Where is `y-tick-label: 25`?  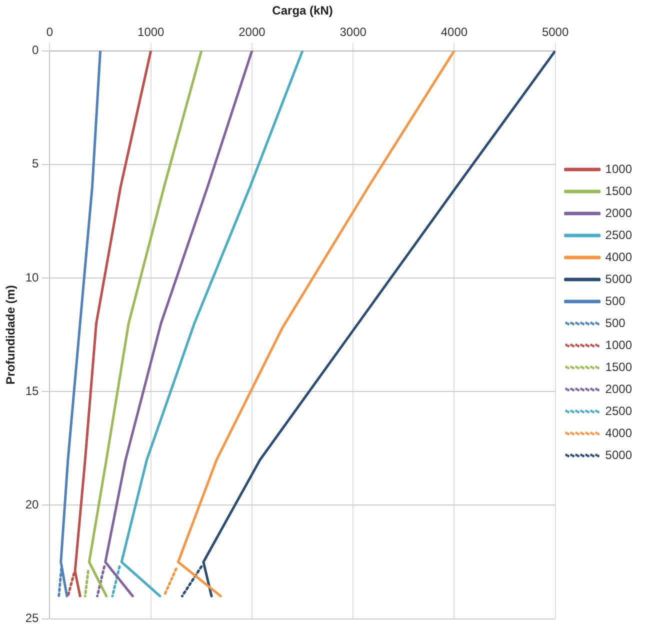 y-tick-label: 25 is located at coordinates (32, 618).